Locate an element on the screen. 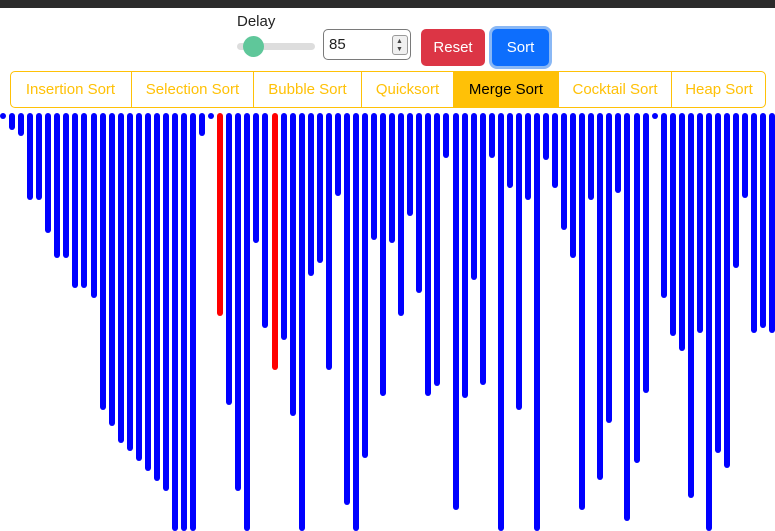 The width and height of the screenshot is (775, 531). algorithm-tab-group is located at coordinates (388, 89).